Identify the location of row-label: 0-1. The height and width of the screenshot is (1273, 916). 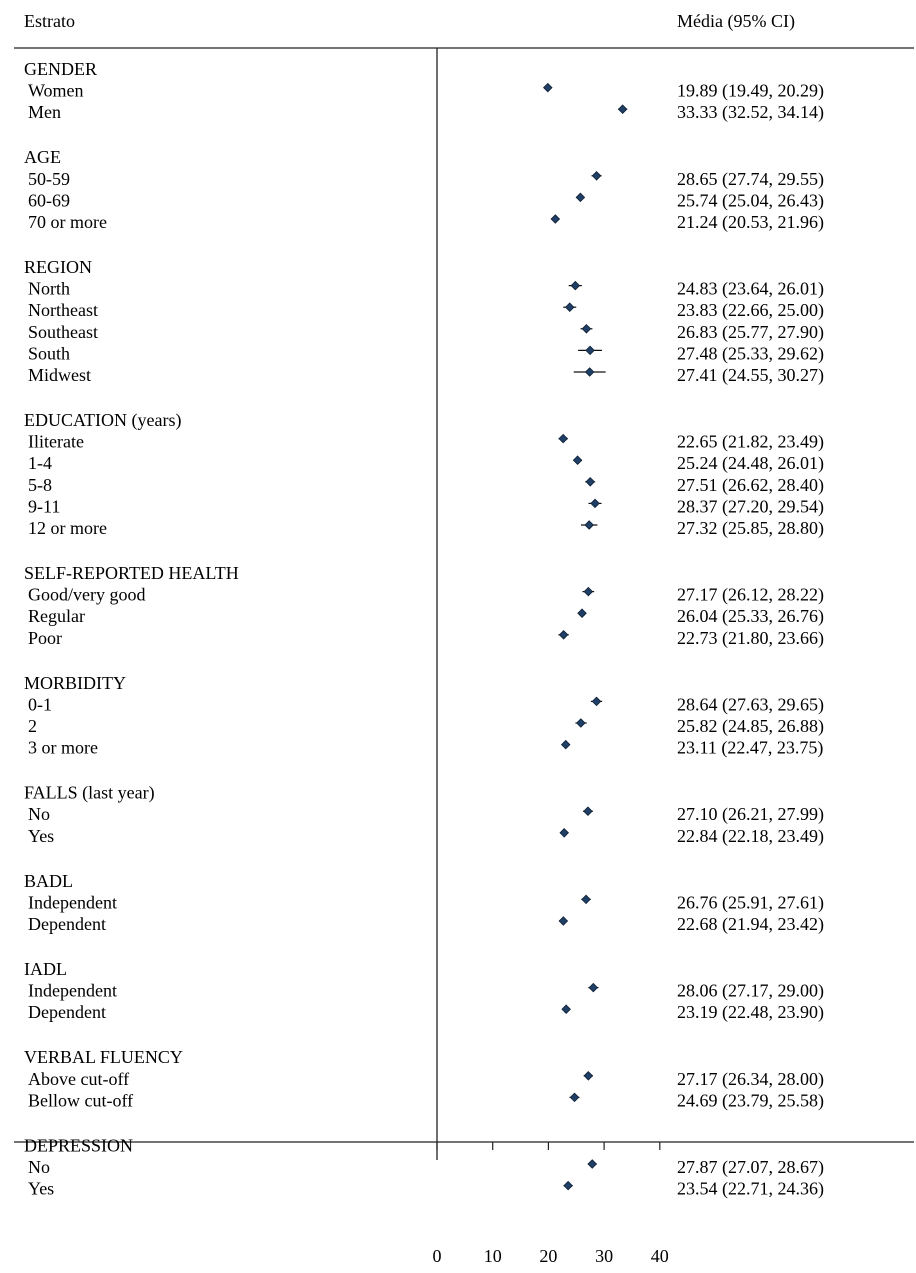
(40, 704).